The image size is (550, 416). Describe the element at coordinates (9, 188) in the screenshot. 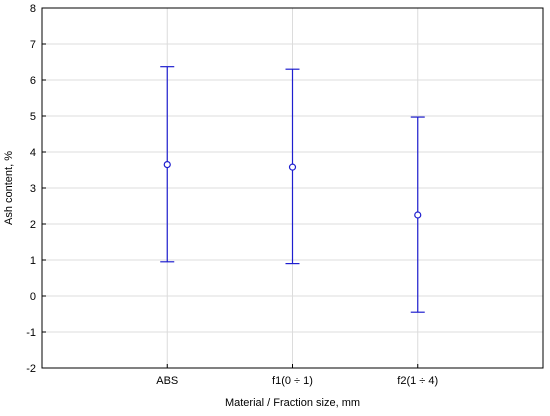

I see `y-axis-label: Ash content, %` at that location.